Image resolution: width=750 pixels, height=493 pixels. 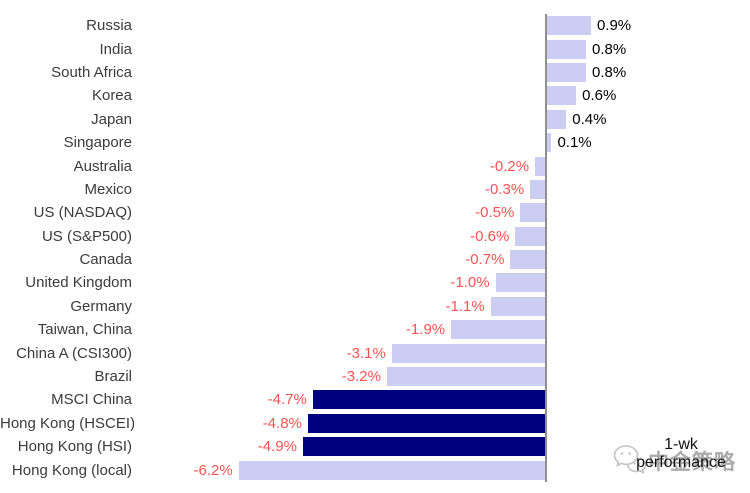 What do you see at coordinates (444, 236) in the screenshot?
I see `bar-area: -0.6%` at bounding box center [444, 236].